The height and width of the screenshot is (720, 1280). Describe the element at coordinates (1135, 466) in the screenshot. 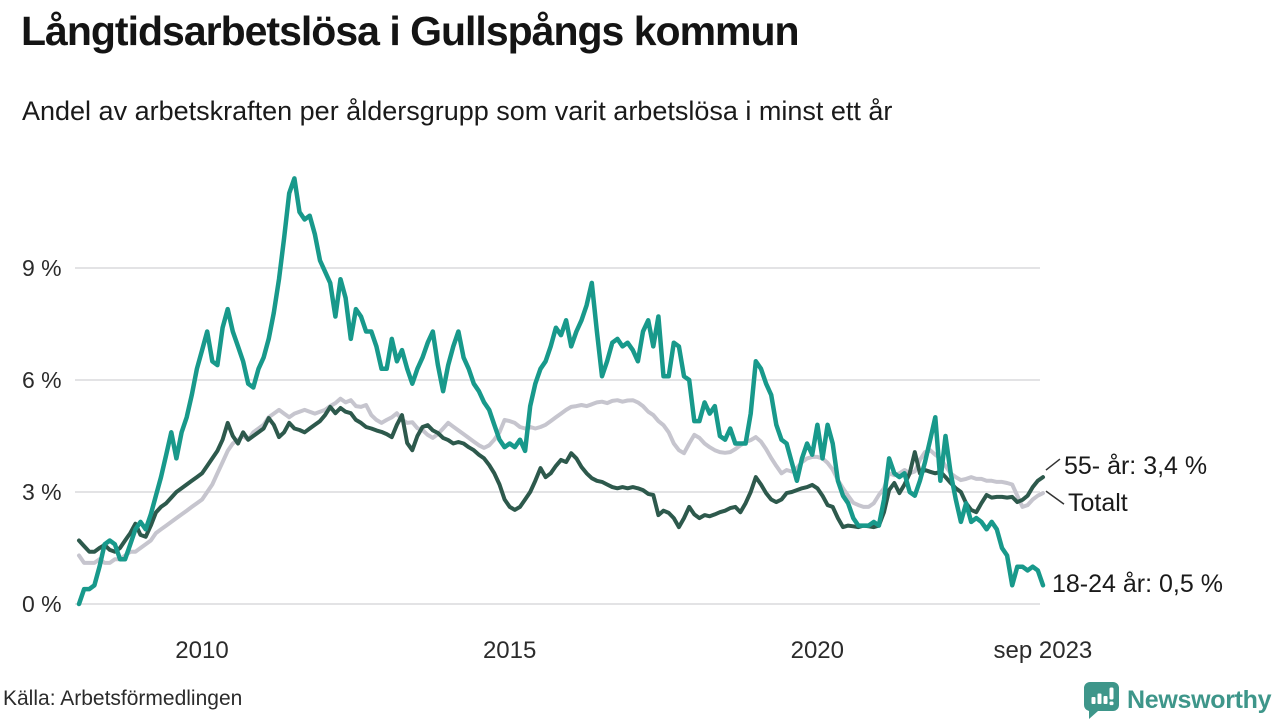

I see `series-annotation: 55- år: 3,4 %` at that location.